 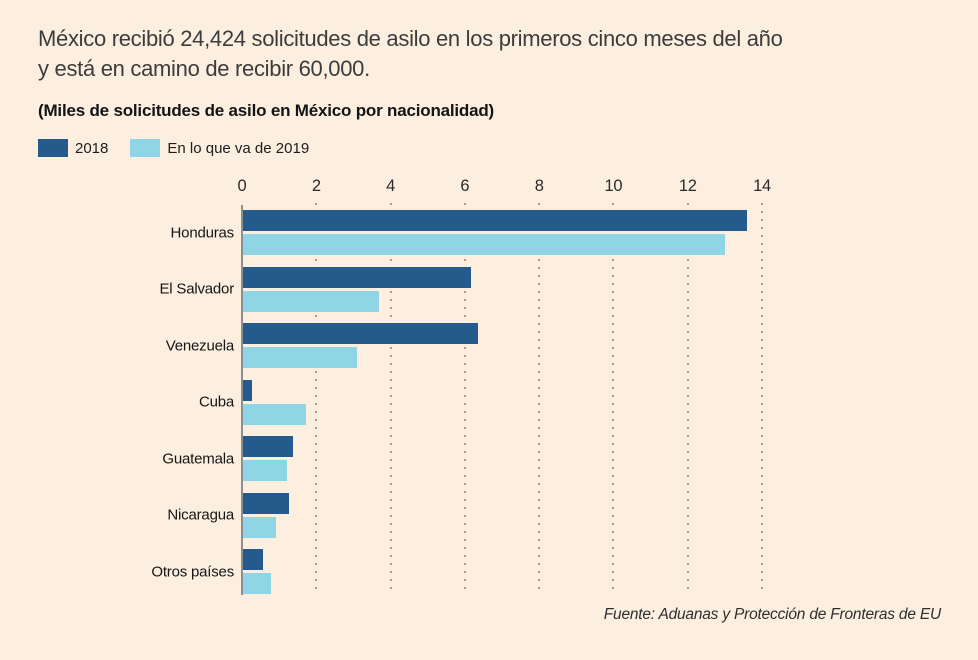 I want to click on legend-item-2019: En lo que va de 2019, so click(x=219, y=148).